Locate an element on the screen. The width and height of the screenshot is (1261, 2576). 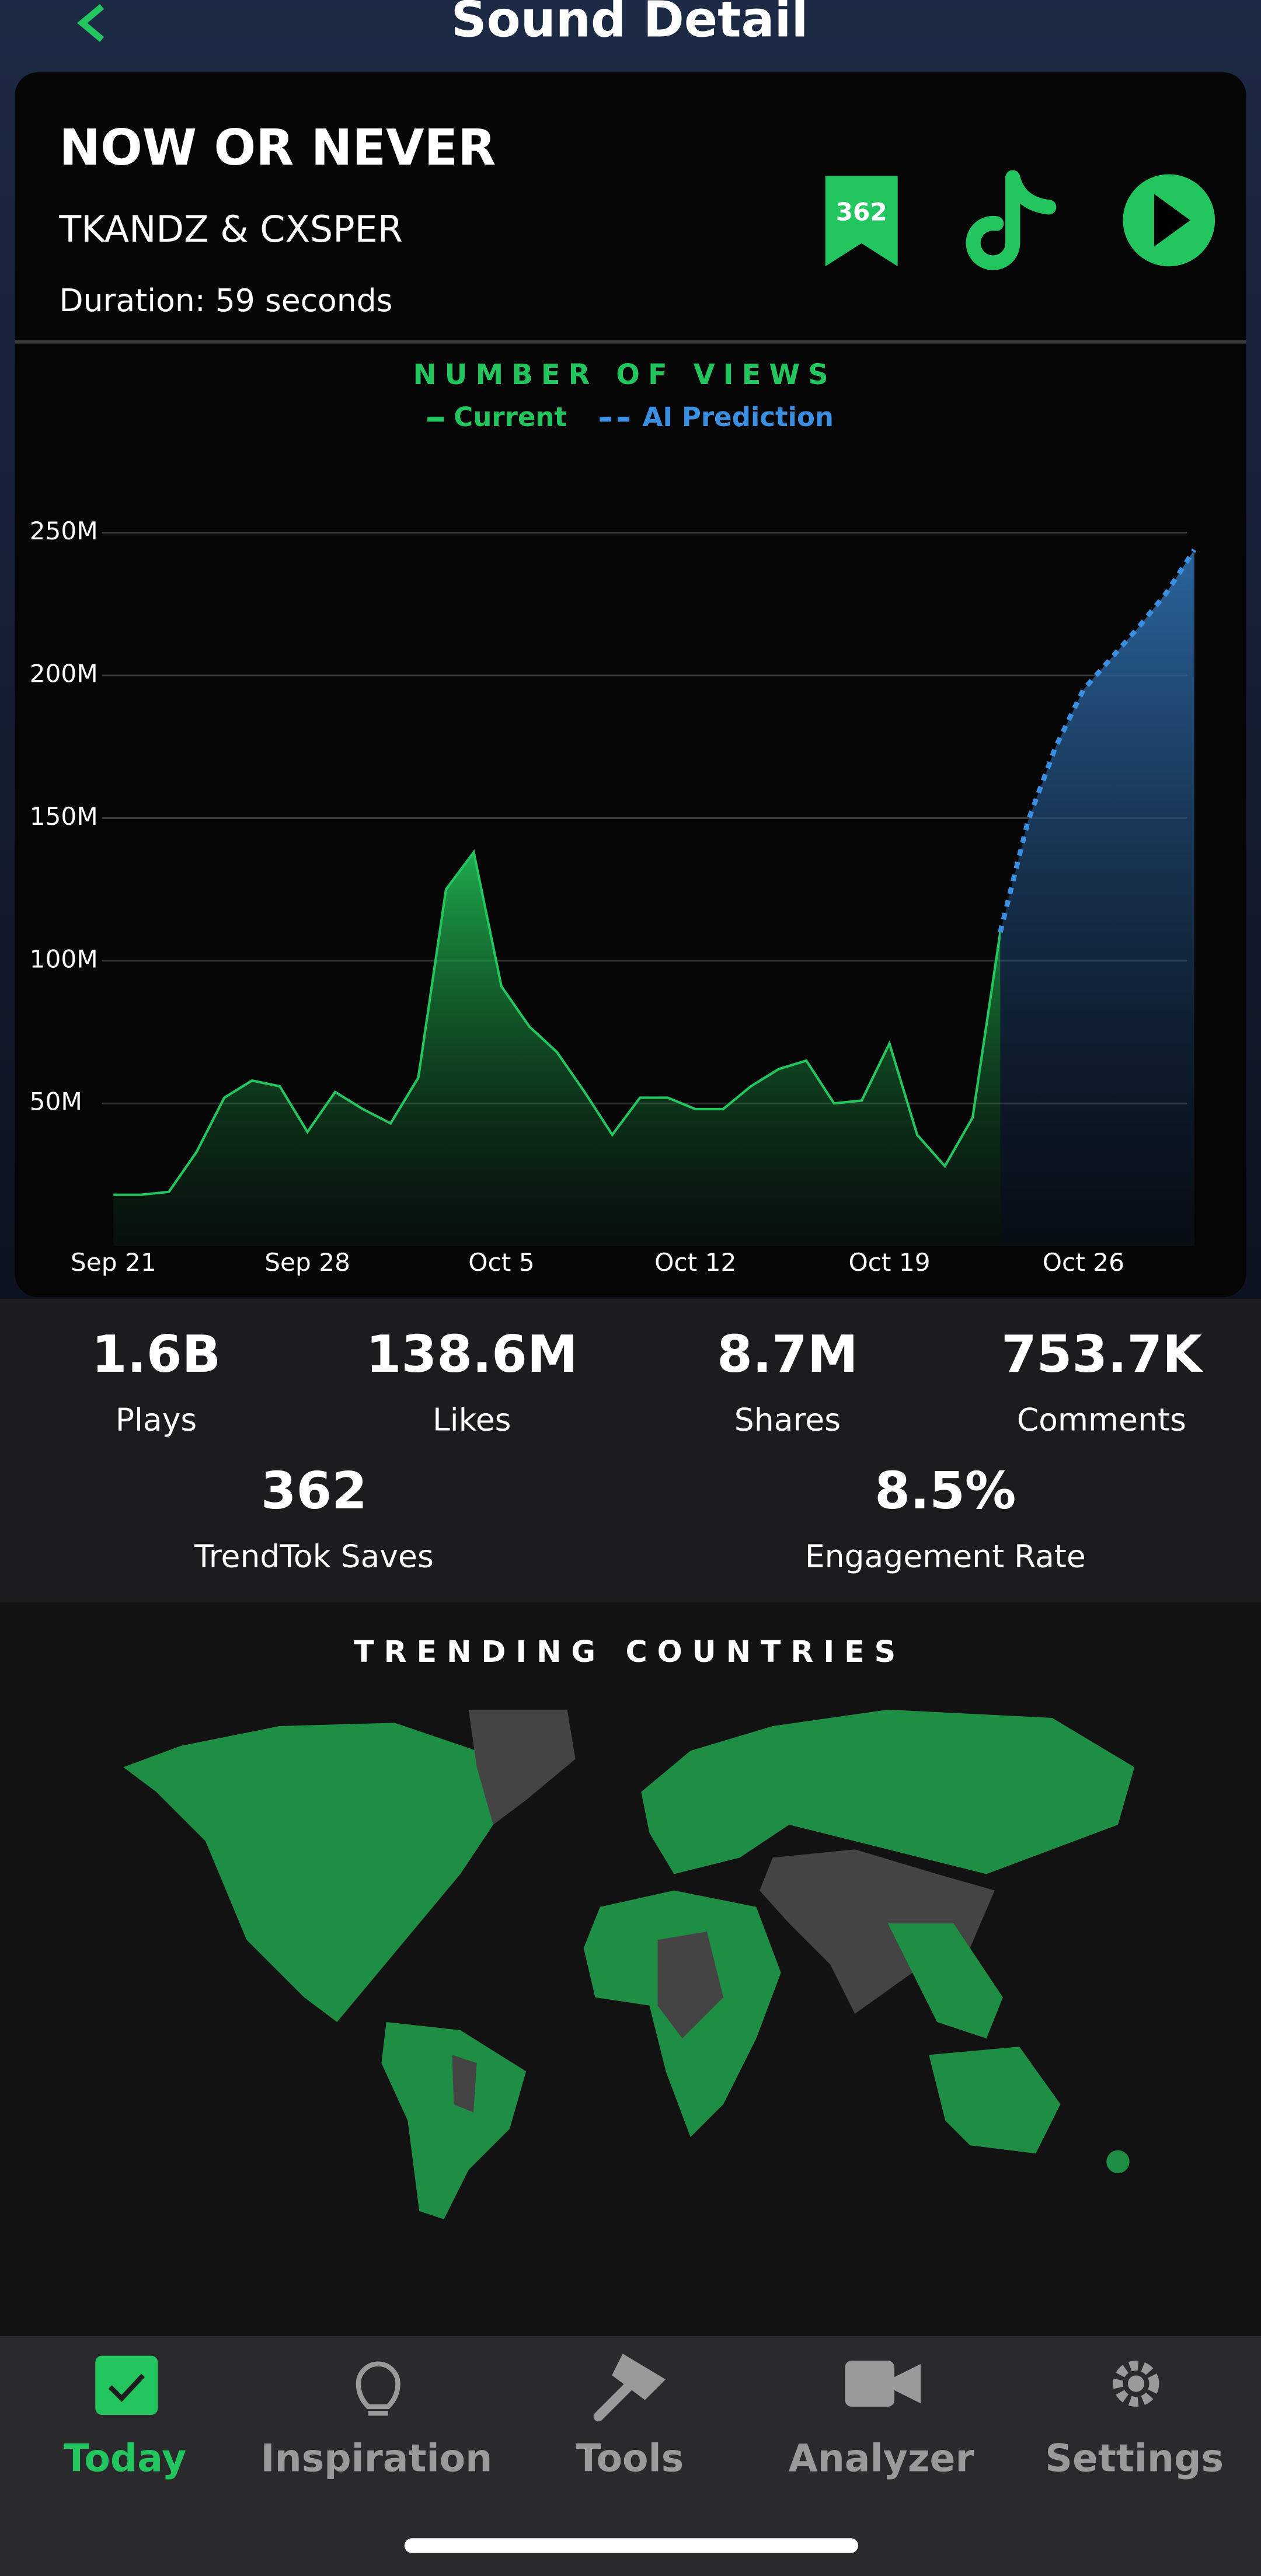
stat-value: 8.7M is located at coordinates (787, 1354).